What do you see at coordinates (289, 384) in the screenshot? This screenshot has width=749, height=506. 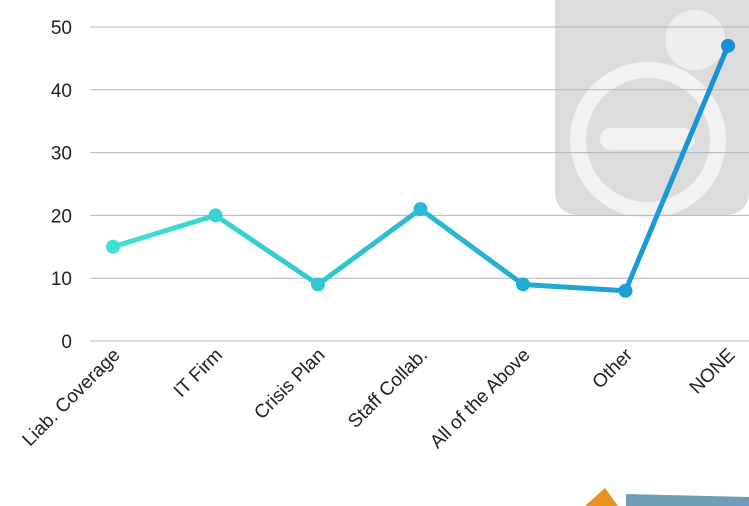 I see `x-tick-label: Crisis Plan` at bounding box center [289, 384].